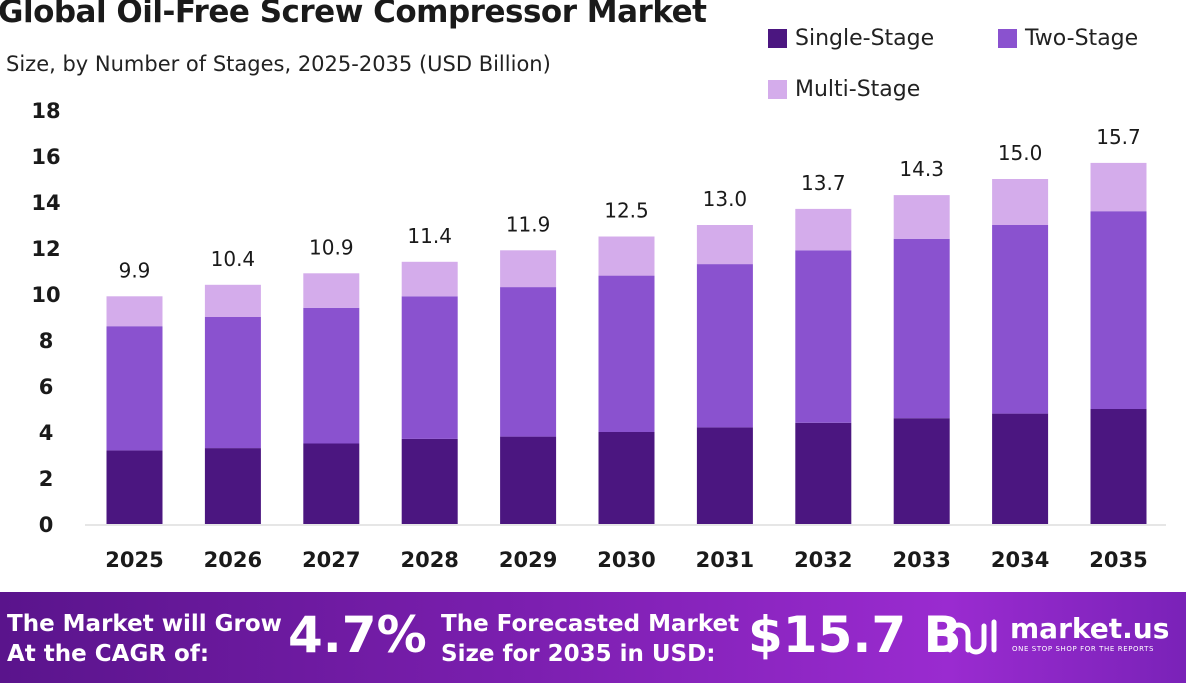 This screenshot has height=683, width=1186. I want to click on forecast-value: $15.7 B, so click(855, 635).